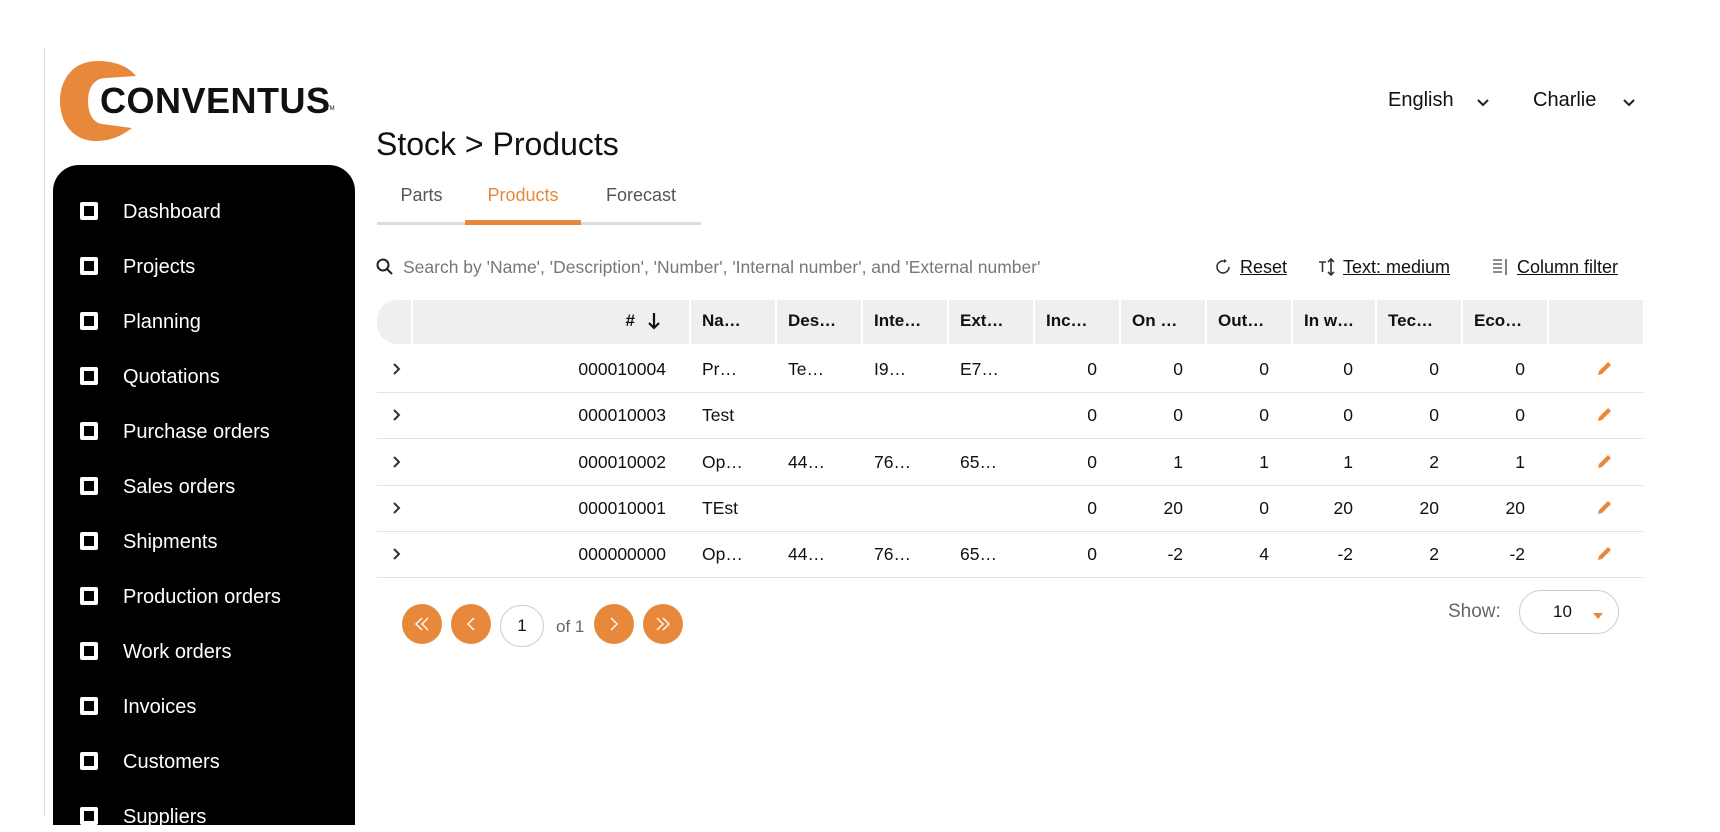 This screenshot has height=832, width=1720. I want to click on breadcrumb: Stock > Products, so click(497, 144).